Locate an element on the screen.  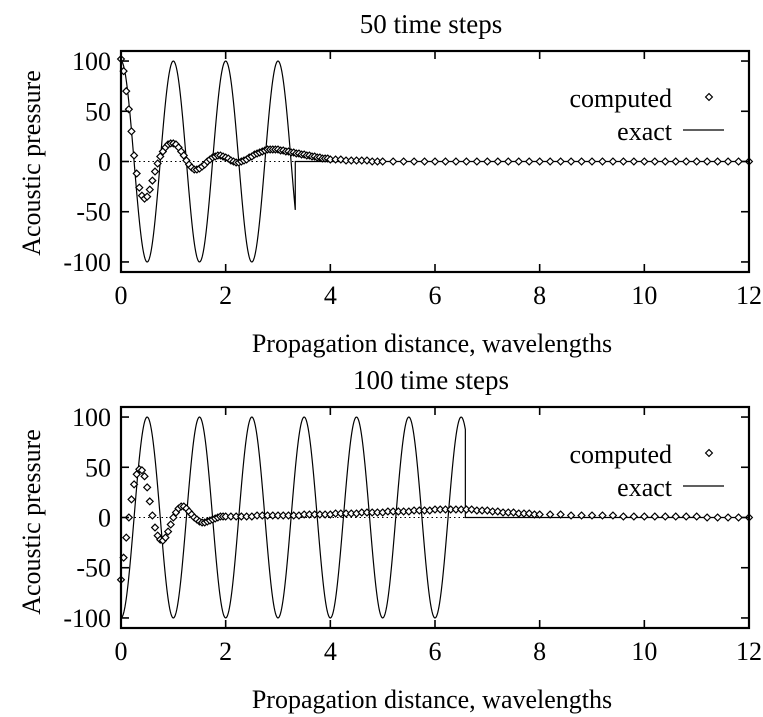
y-tick-label: 100 is located at coordinates (91, 417).